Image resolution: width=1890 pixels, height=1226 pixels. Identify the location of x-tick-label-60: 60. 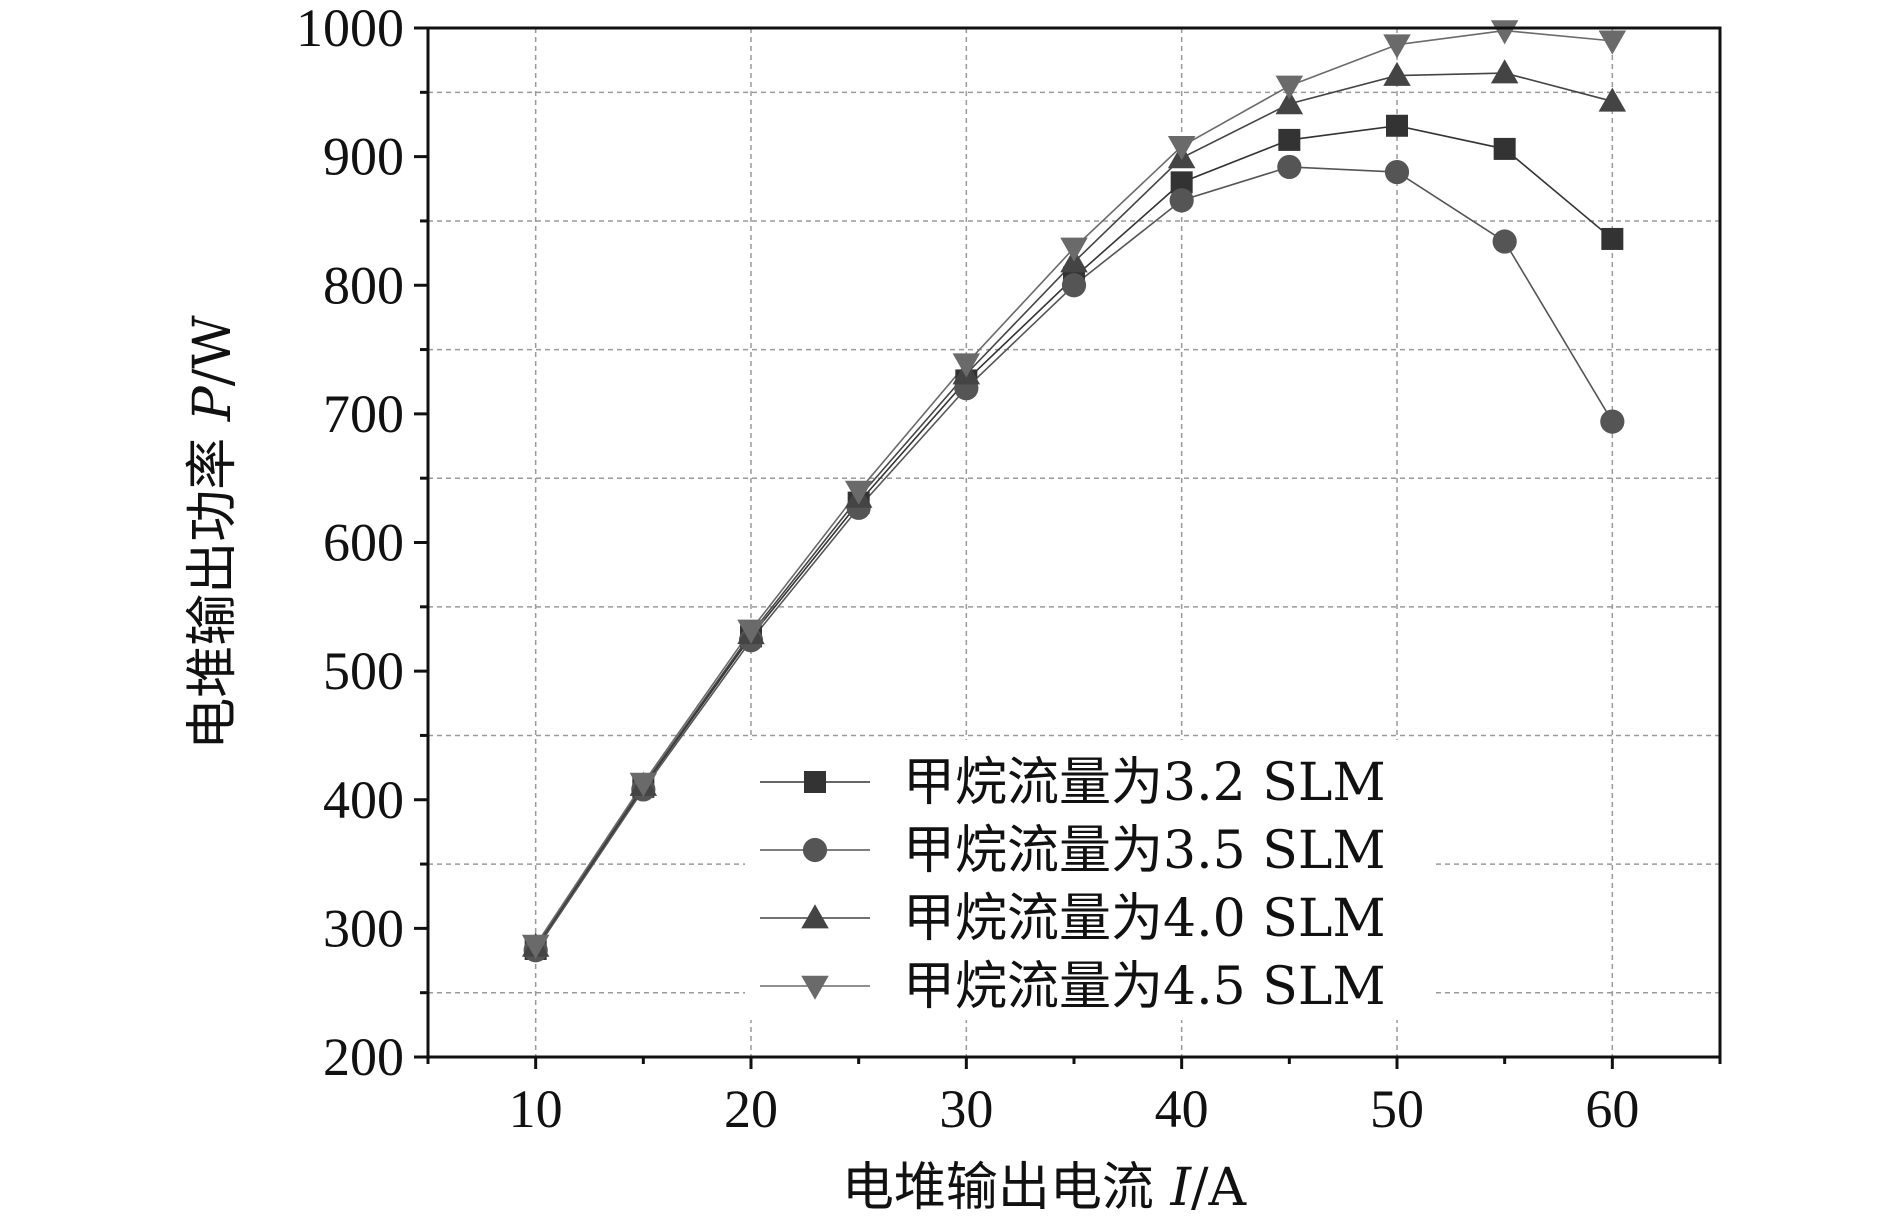
(1612, 1109).